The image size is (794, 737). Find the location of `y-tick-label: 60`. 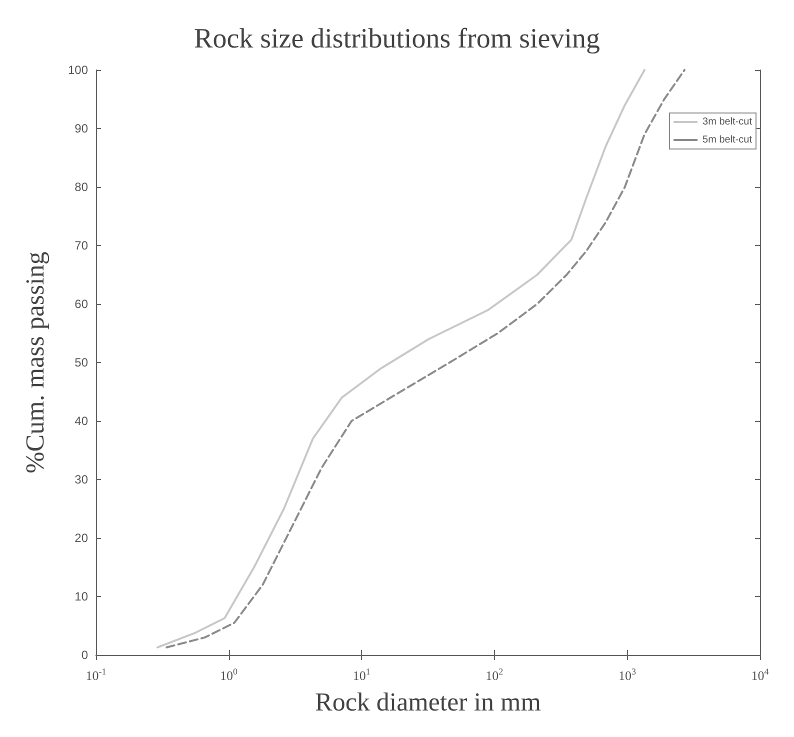

y-tick-label: 60 is located at coordinates (81, 304).